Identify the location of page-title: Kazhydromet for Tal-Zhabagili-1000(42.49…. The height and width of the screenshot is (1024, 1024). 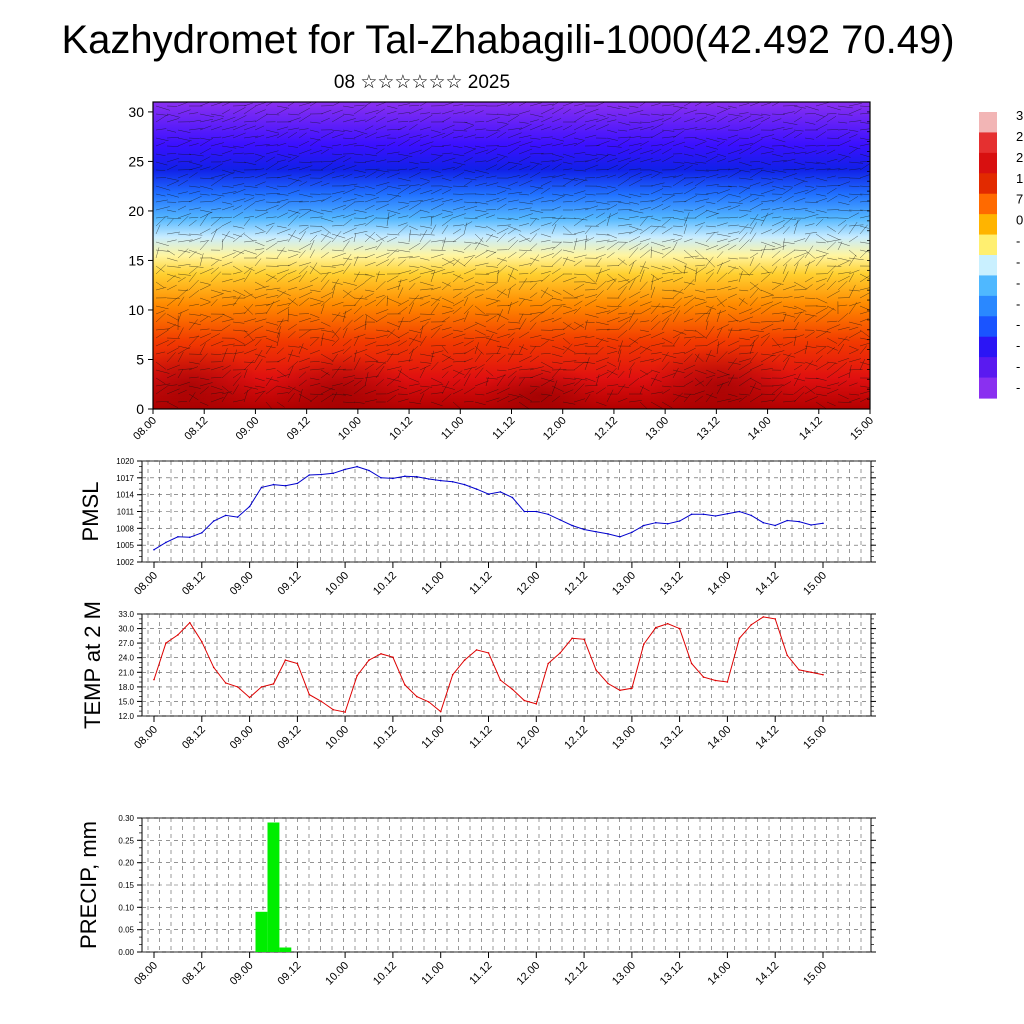
(508, 40).